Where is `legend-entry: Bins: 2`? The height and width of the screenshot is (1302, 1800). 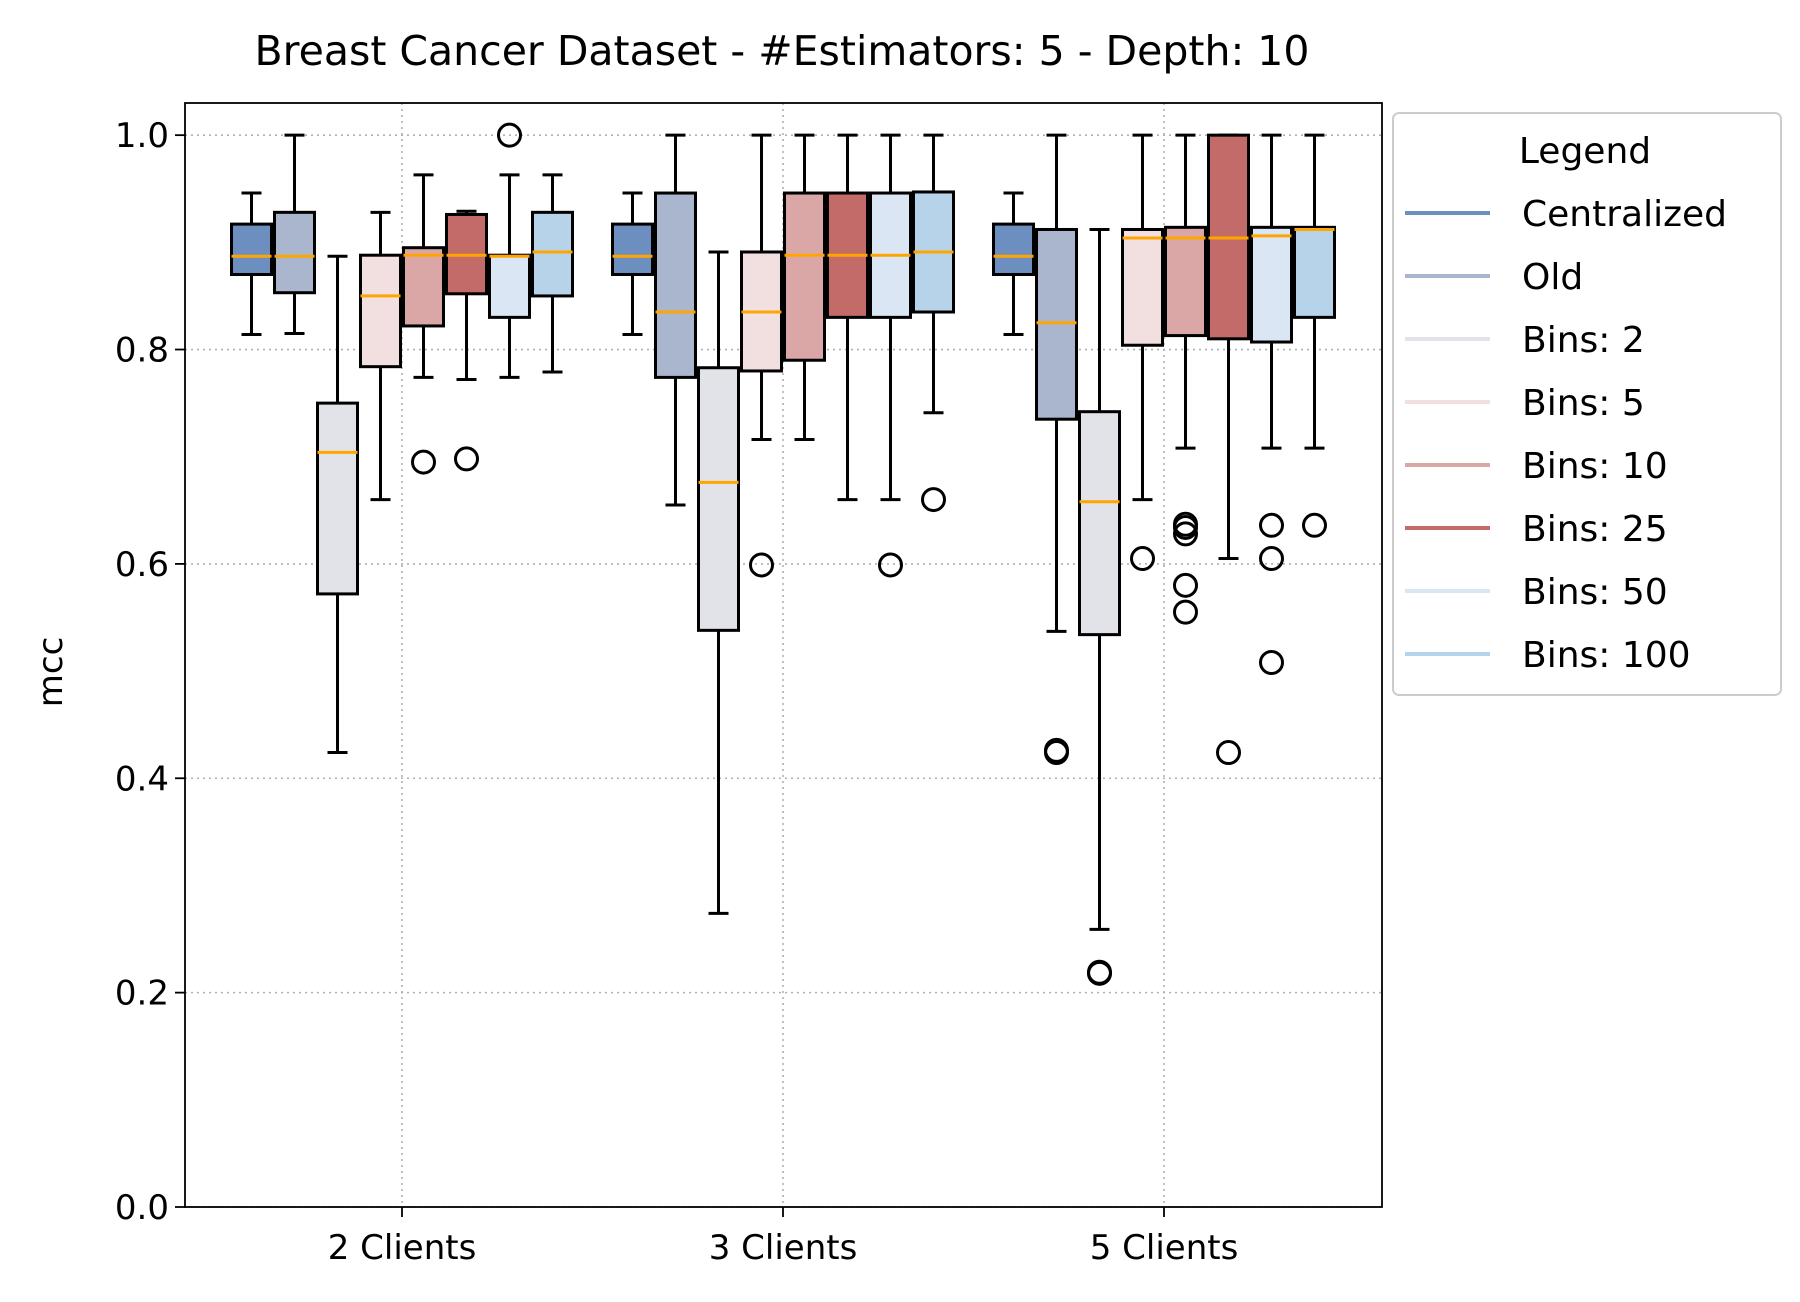
legend-entry: Bins: 2 is located at coordinates (1525, 340).